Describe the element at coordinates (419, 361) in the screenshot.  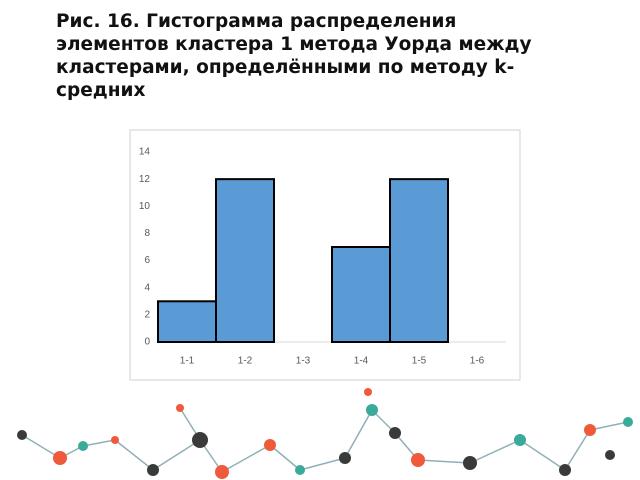
I see `x-tick-label: 1-5` at that location.